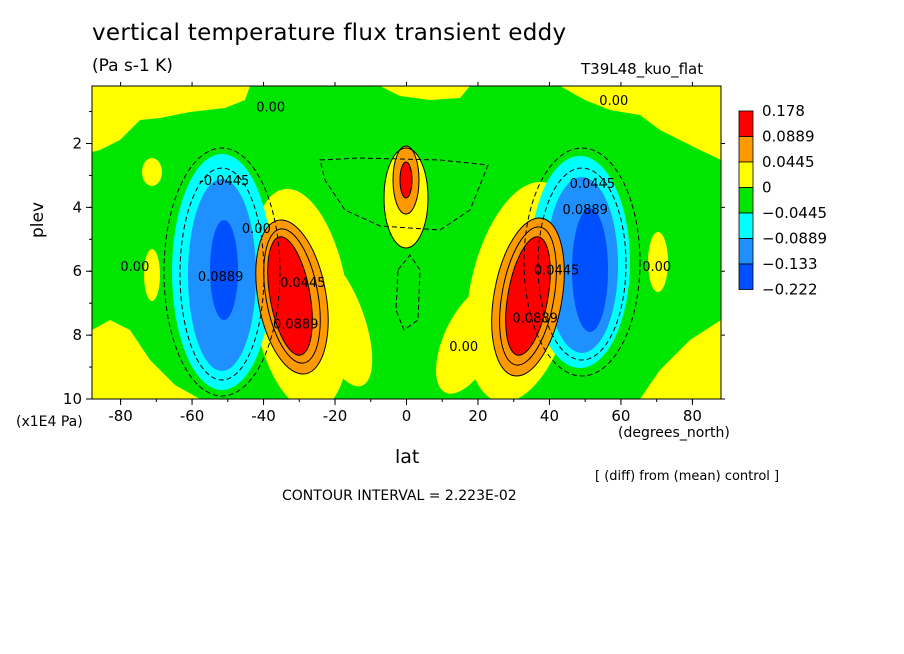 This screenshot has width=904, height=654. What do you see at coordinates (77, 207) in the screenshot?
I see `y-tick-label: 4` at bounding box center [77, 207].